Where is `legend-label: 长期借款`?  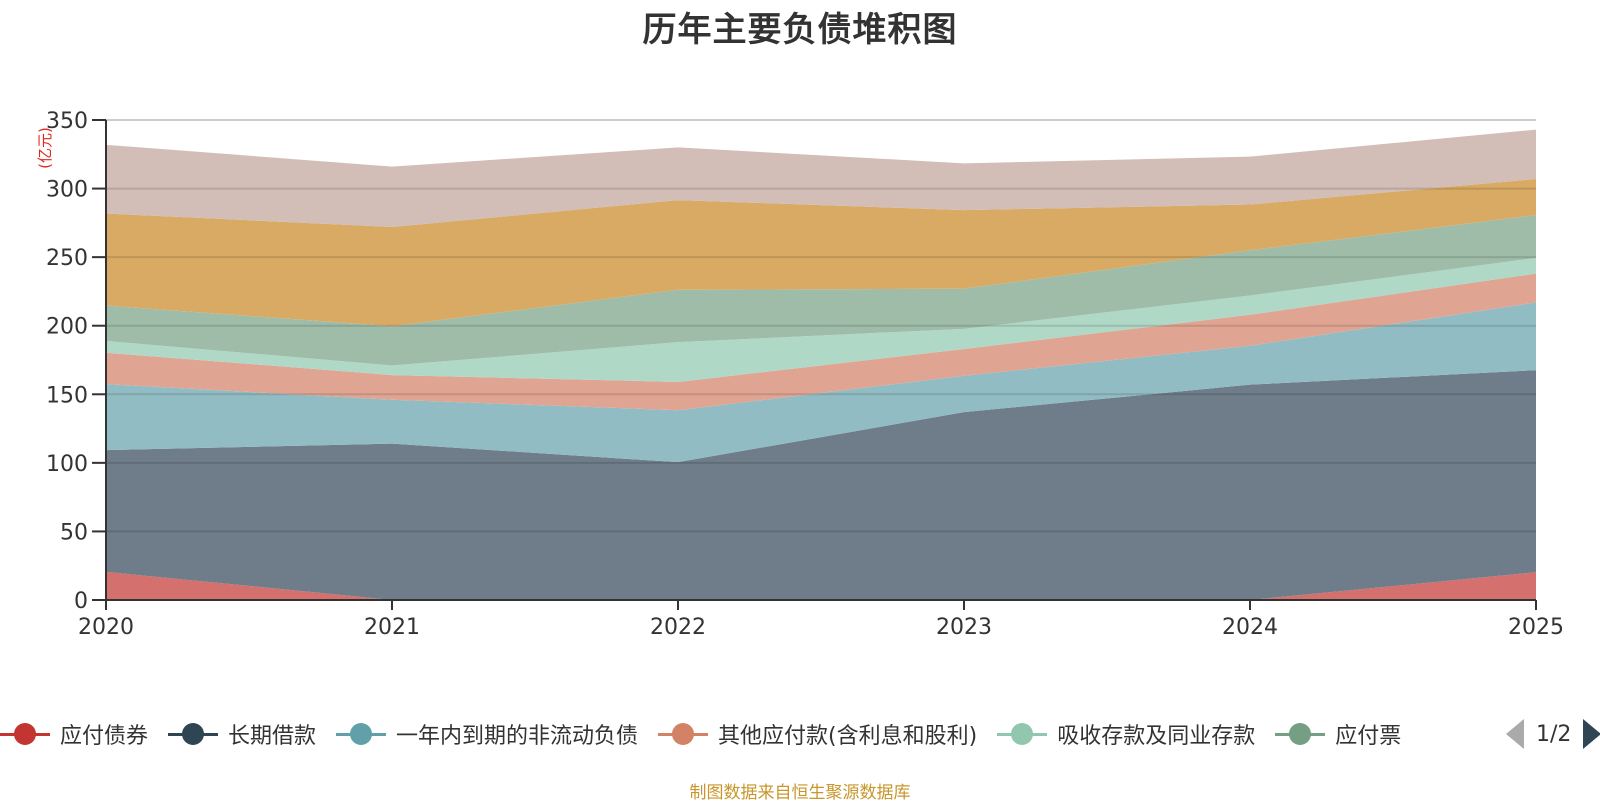 legend-label: 长期借款 is located at coordinates (272, 736).